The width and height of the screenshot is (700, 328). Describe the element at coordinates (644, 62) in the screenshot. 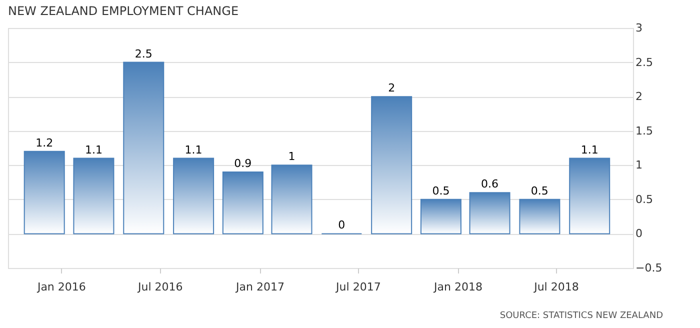

I see `y-tick-label: 2.5` at that location.